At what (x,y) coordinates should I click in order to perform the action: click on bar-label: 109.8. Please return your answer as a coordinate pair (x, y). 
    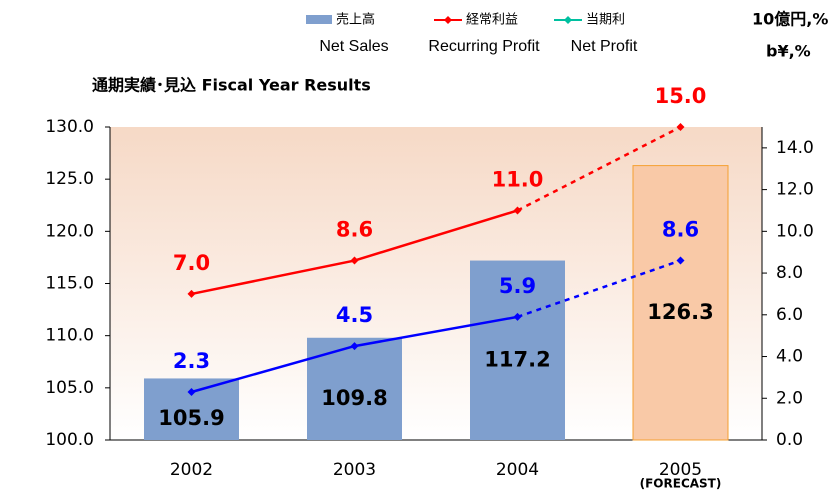
    Looking at the image, I should click on (354, 398).